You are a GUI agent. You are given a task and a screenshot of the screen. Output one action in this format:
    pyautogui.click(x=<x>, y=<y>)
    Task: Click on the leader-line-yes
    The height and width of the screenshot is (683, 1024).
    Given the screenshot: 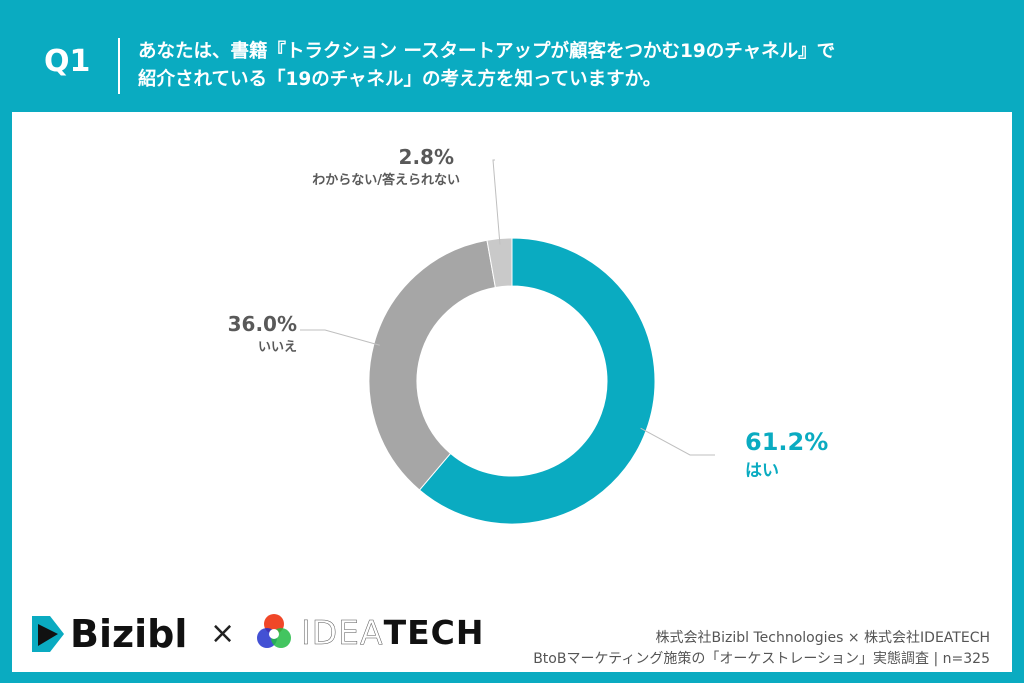 What is the action you would take?
    pyautogui.click(x=677, y=441)
    